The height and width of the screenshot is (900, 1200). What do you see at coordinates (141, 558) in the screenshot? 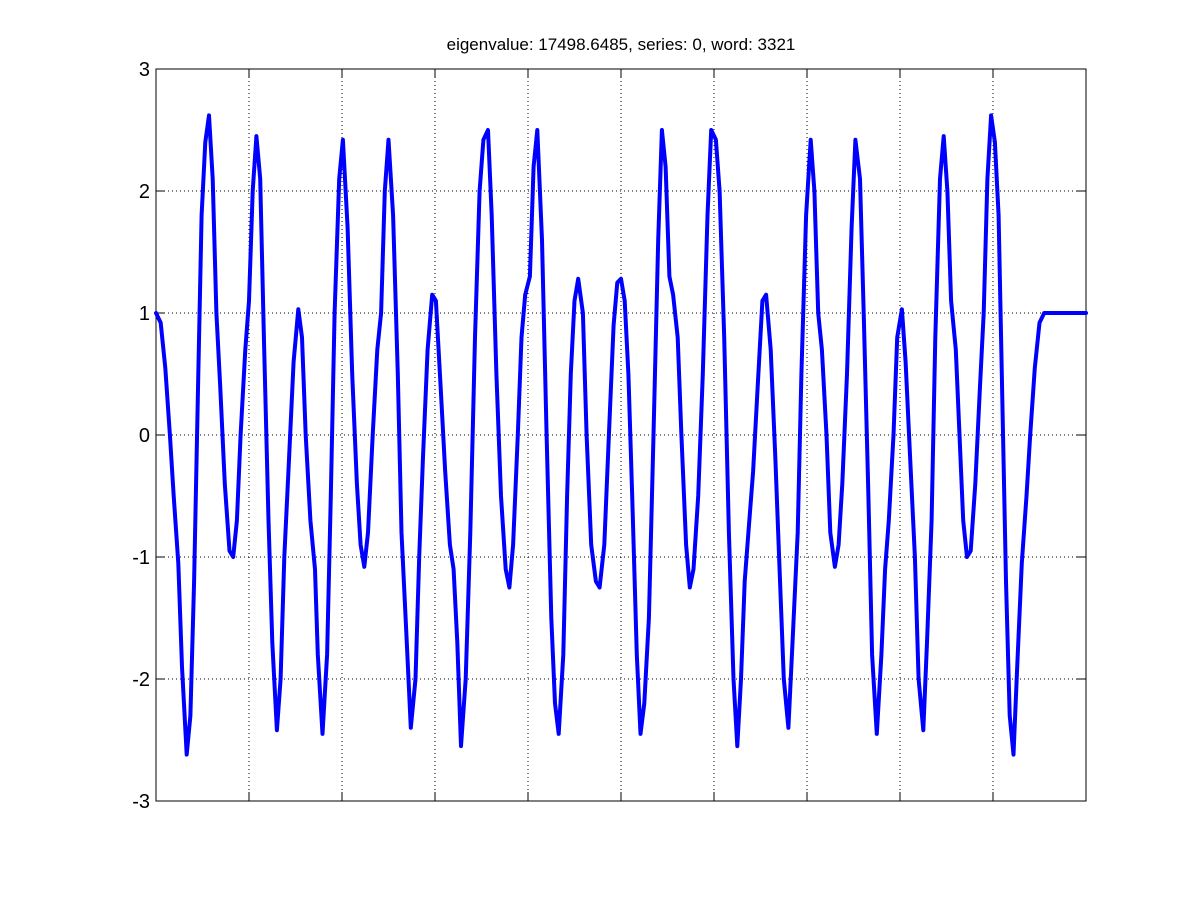
I see `y-tick-label: -1` at bounding box center [141, 558].